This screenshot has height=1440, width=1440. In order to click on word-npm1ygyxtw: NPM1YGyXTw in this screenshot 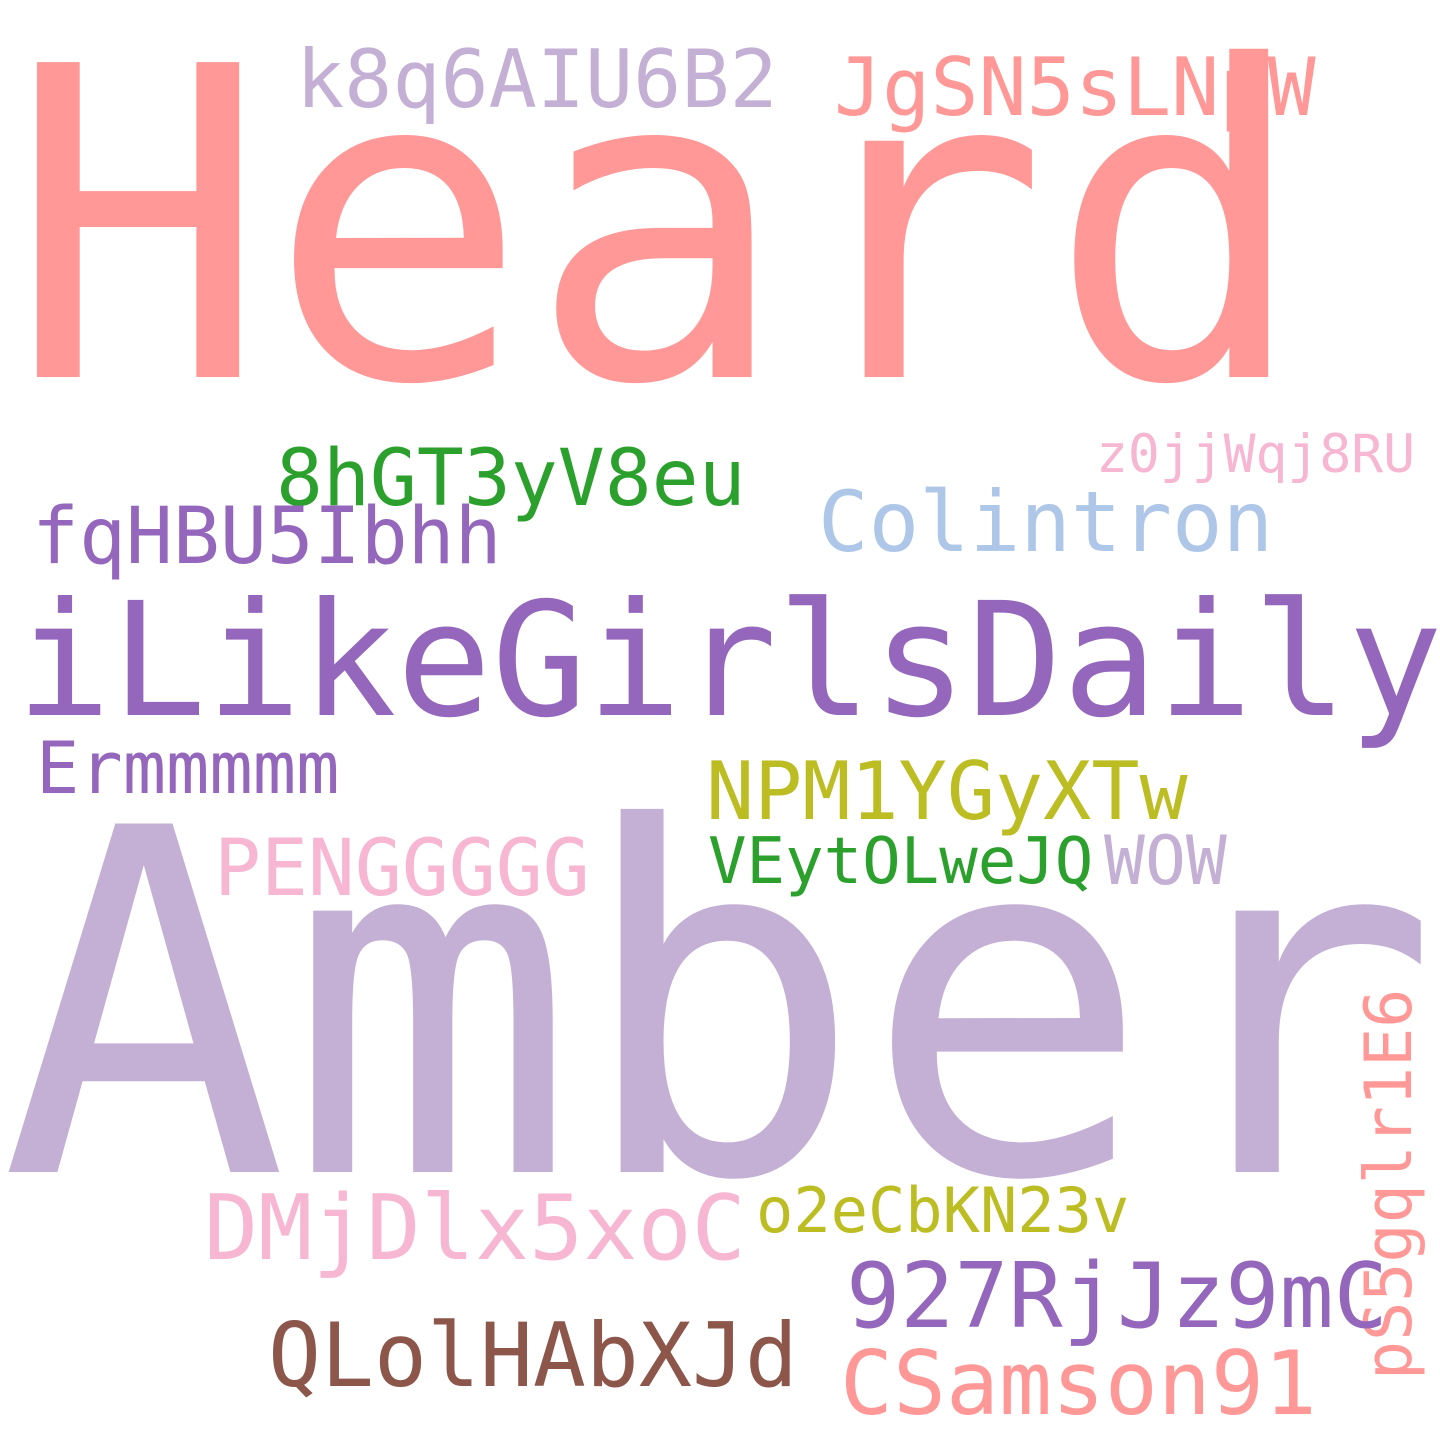, I will do `click(947, 791)`.